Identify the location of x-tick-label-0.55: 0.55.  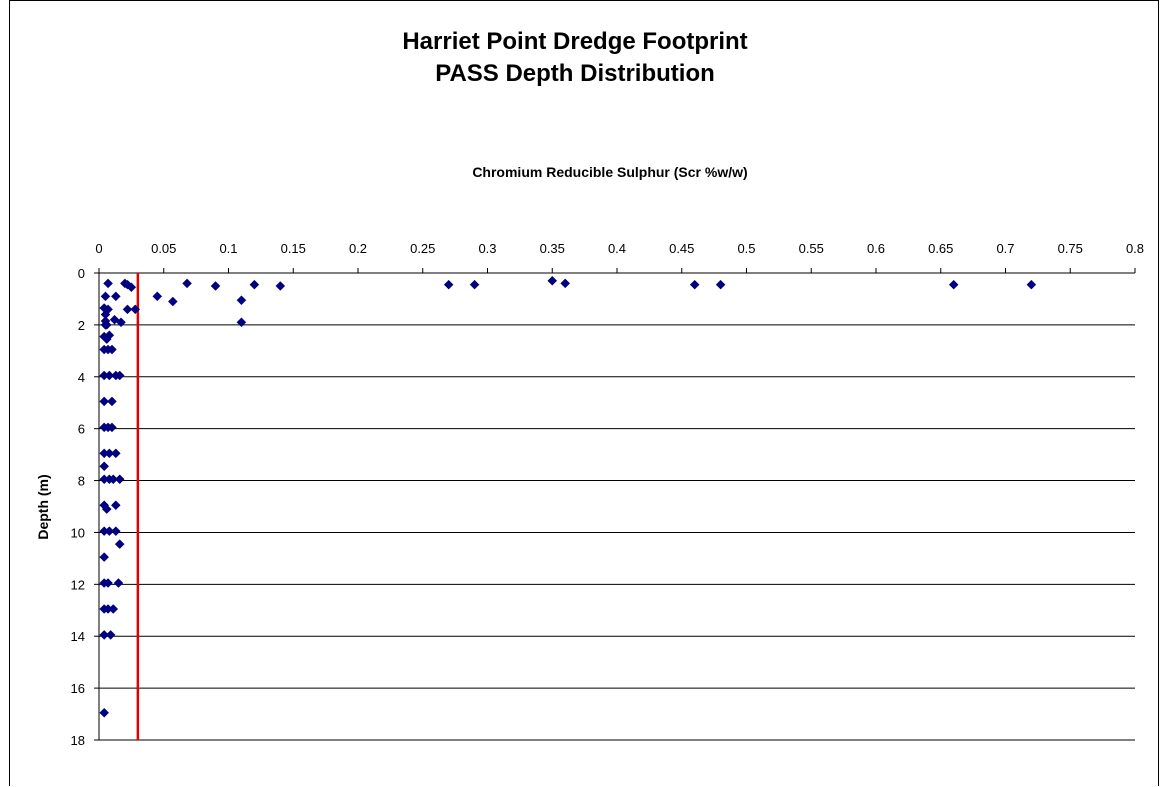
(811, 248).